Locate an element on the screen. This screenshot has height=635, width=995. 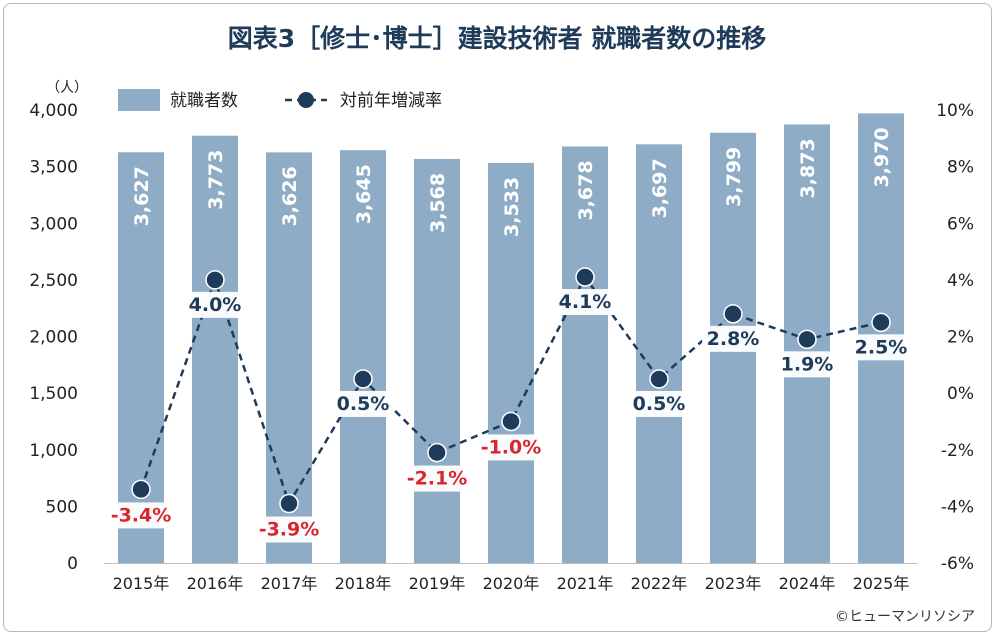
bar-value-label: 3,645 is located at coordinates (364, 194).